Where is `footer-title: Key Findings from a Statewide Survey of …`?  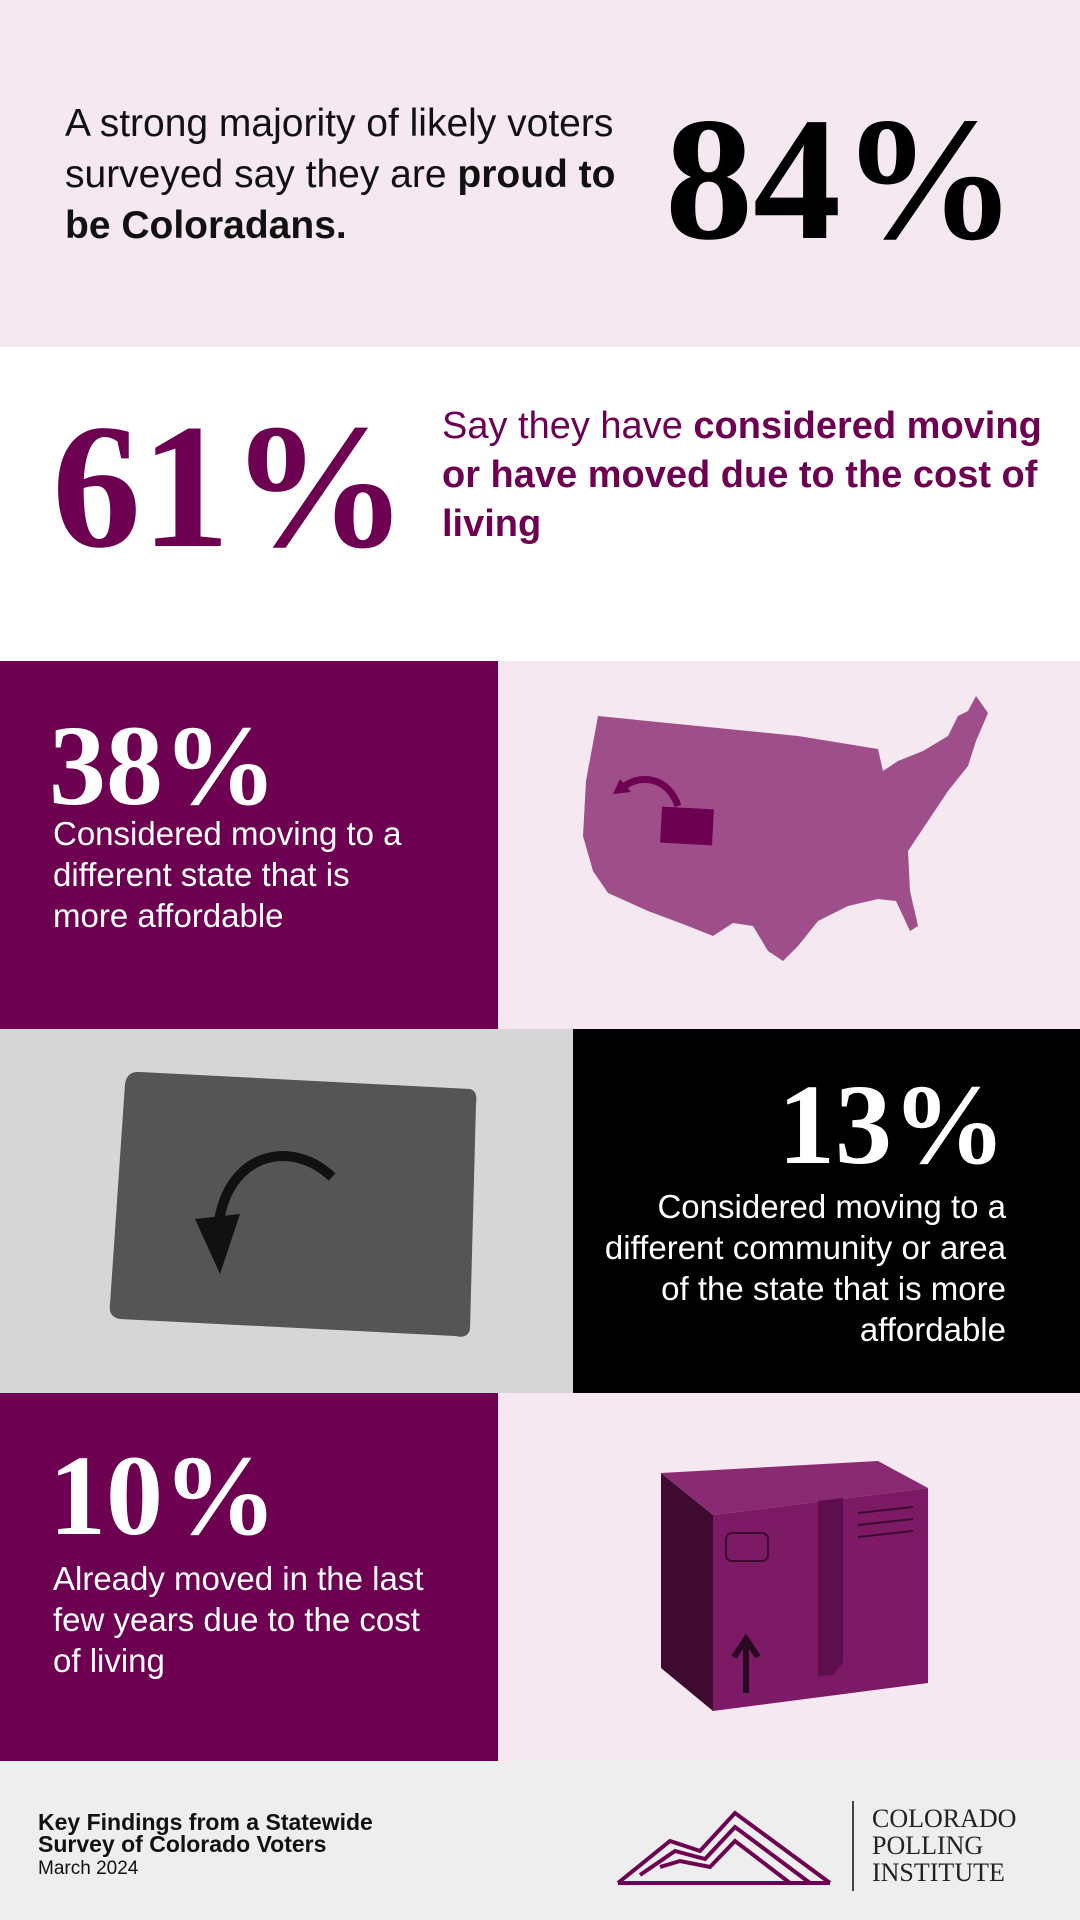
footer-title: Key Findings from a Statewide Survey of … is located at coordinates (205, 1833).